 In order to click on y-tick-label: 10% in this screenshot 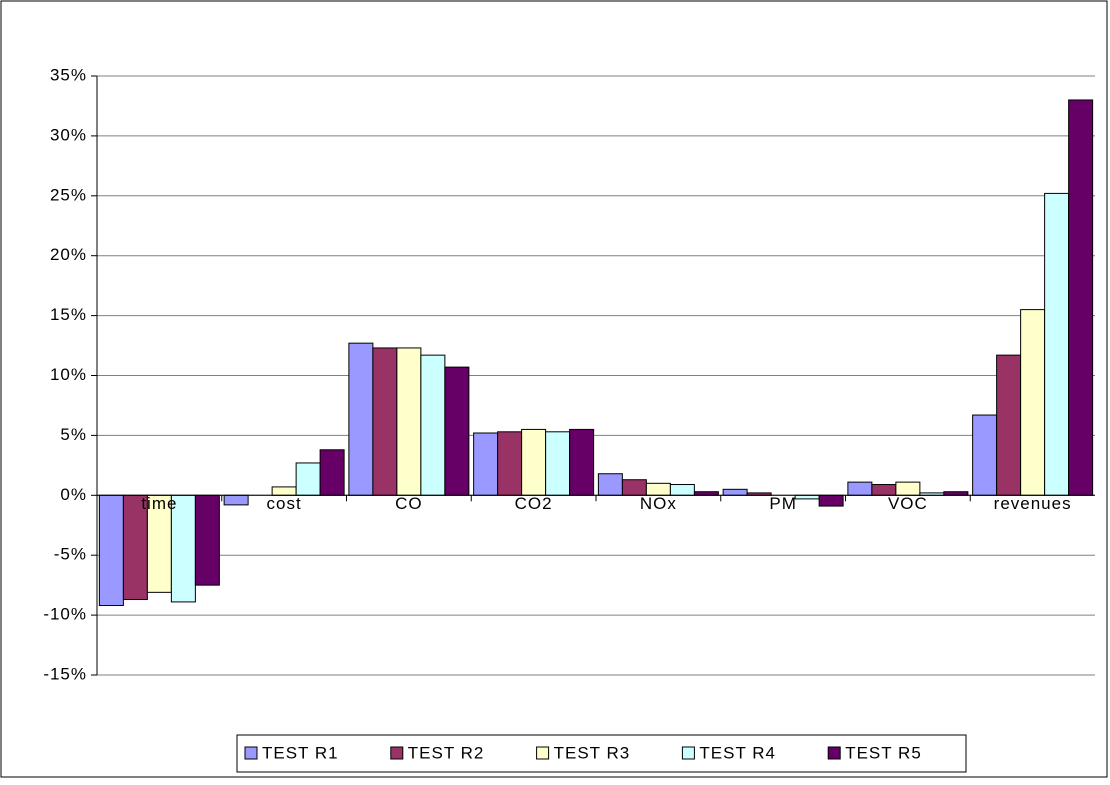, I will do `click(68, 374)`.